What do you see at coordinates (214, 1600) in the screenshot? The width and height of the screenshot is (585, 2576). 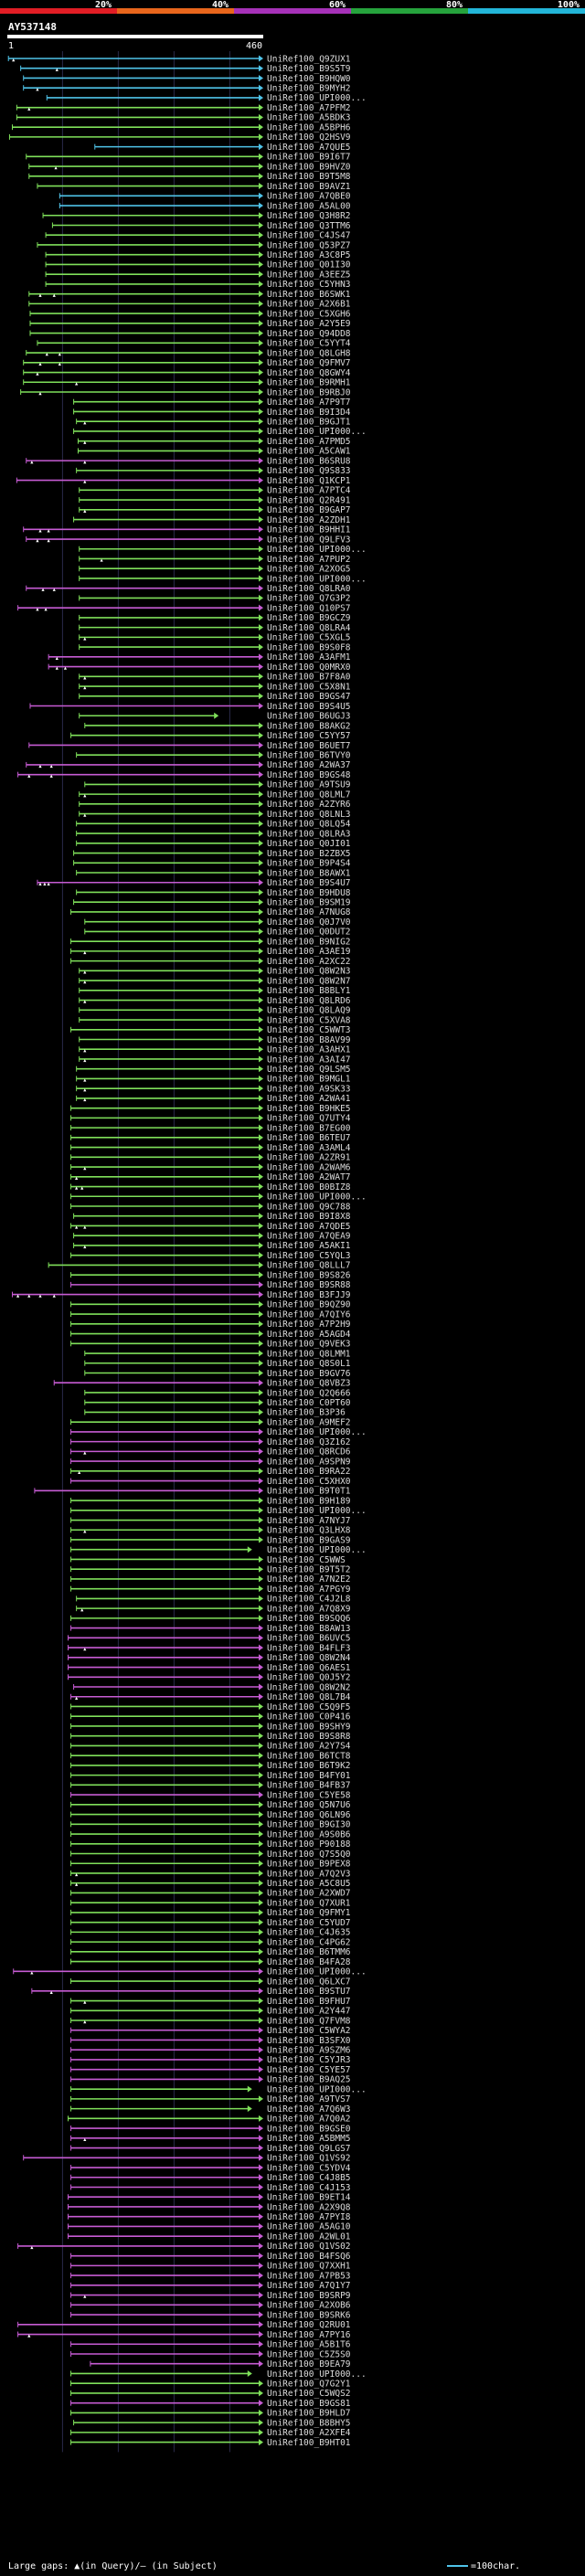 I see `hit-row: UniRef100_C4J2L8` at bounding box center [214, 1600].